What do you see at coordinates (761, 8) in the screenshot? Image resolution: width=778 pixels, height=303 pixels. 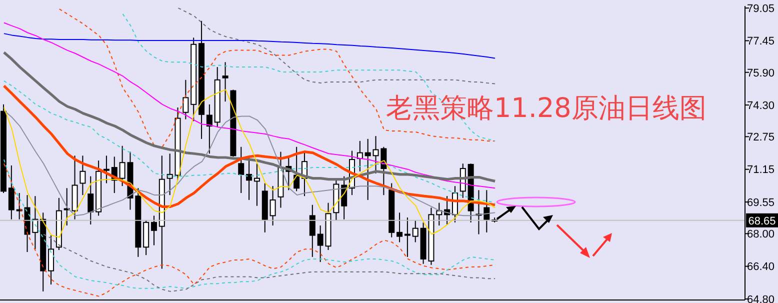 I see `y-tick-label: 79.05` at bounding box center [761, 8].